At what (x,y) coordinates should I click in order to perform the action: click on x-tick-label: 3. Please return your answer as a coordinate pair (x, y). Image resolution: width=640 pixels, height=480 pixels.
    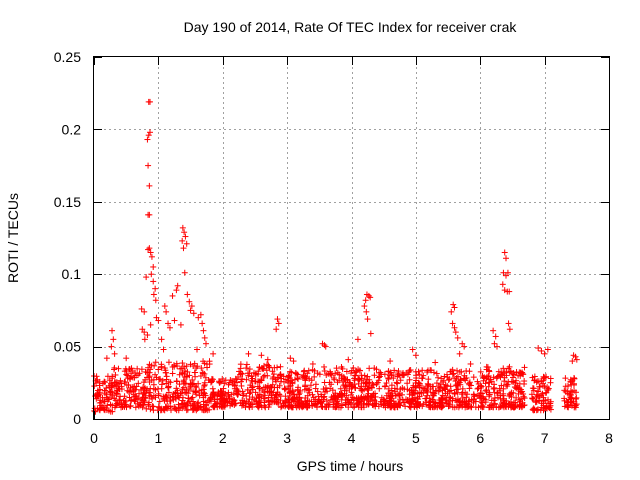
    Looking at the image, I should click on (287, 438).